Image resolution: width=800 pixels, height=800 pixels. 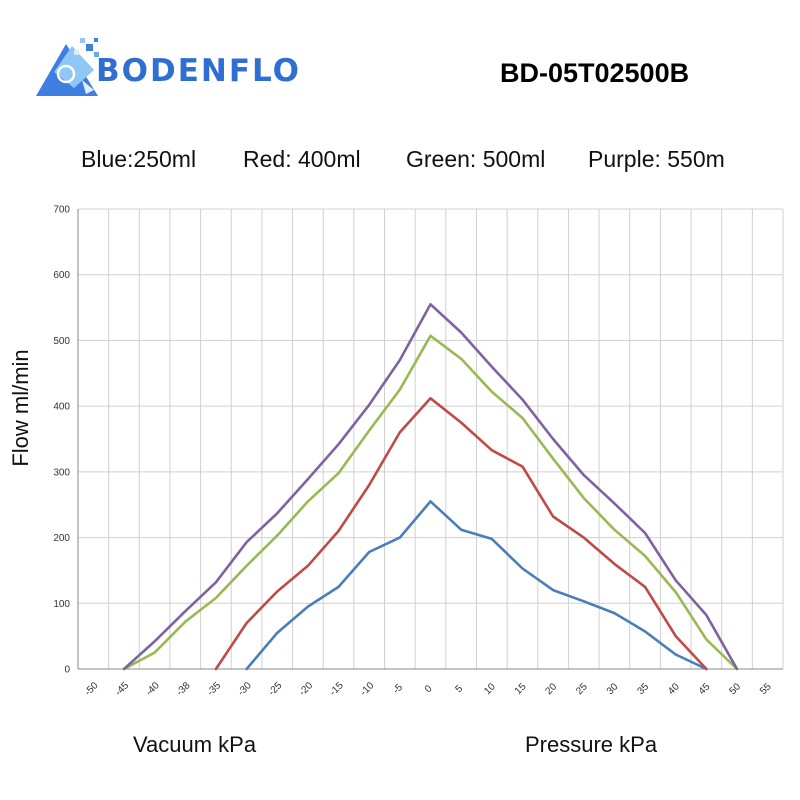 I want to click on y-tick-label: 600, so click(x=61, y=275).